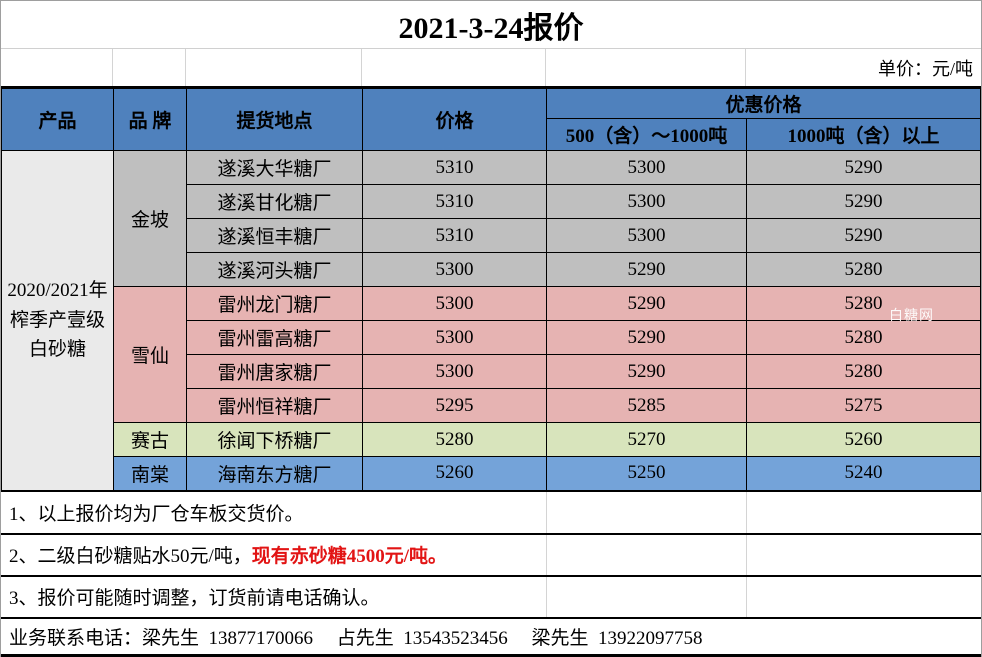 The height and width of the screenshot is (657, 982). What do you see at coordinates (274, 337) in the screenshot?
I see `factory-cell: 雷州雷高糖厂` at bounding box center [274, 337].